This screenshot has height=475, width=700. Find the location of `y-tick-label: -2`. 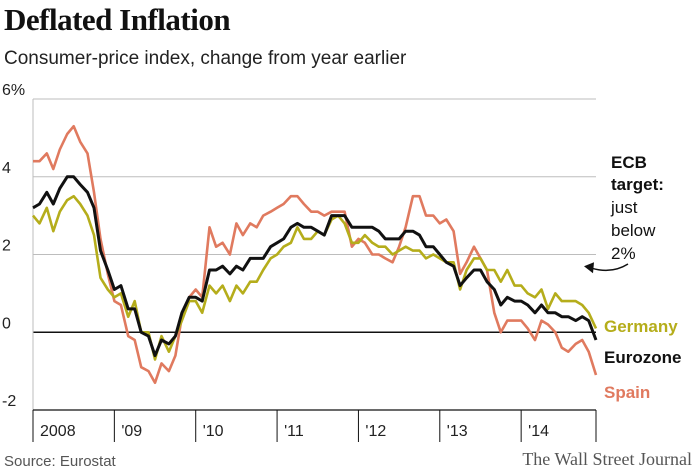

y-tick-label: -2 is located at coordinates (9, 401).